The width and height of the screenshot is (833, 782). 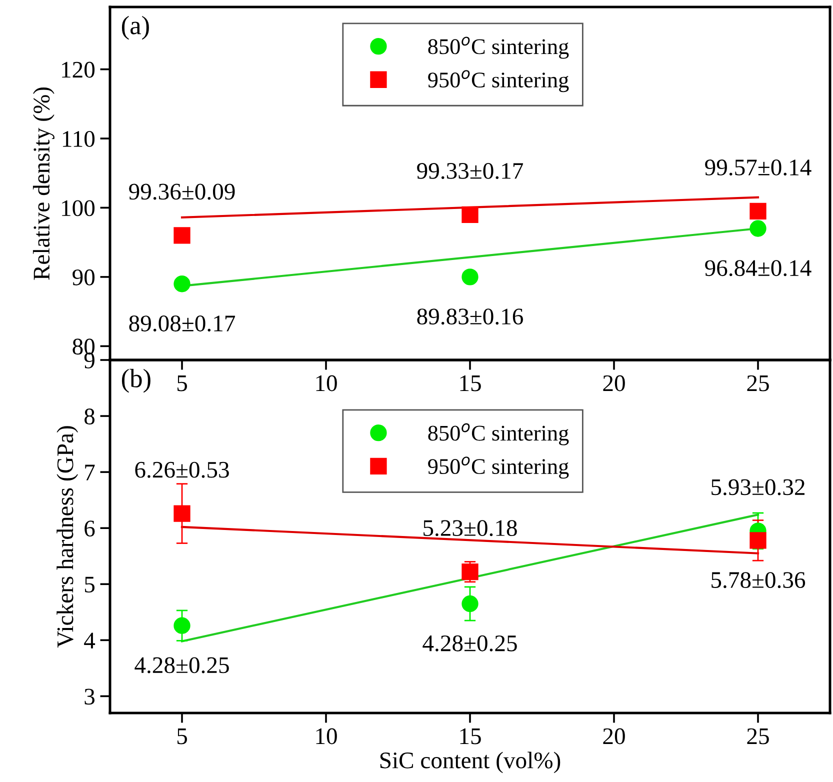 I want to click on y-axis-title: Vickers hardness (GPa), so click(x=67, y=537).